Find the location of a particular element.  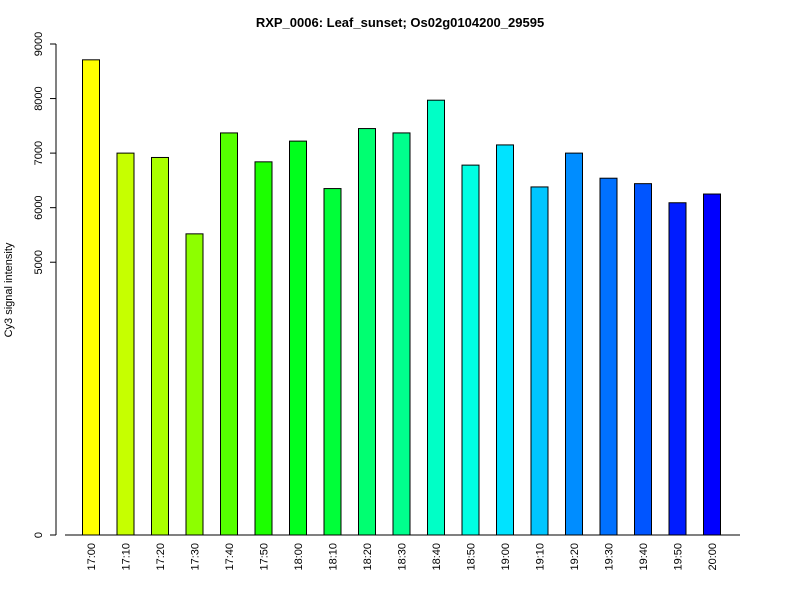

bar-1930 is located at coordinates (608, 356).